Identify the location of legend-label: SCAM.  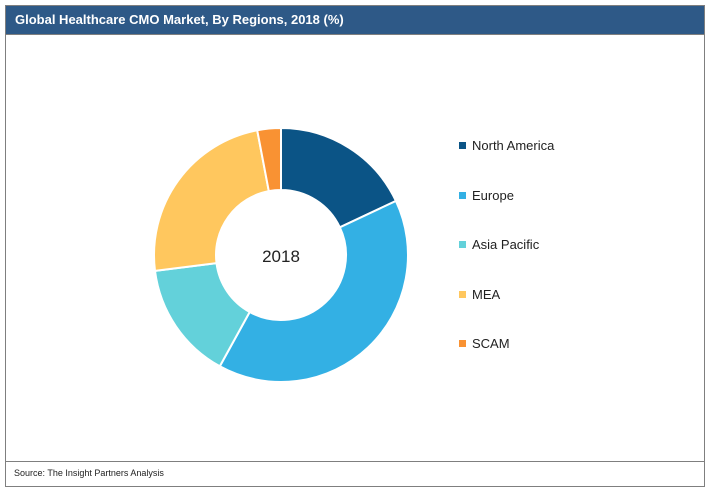
(491, 343).